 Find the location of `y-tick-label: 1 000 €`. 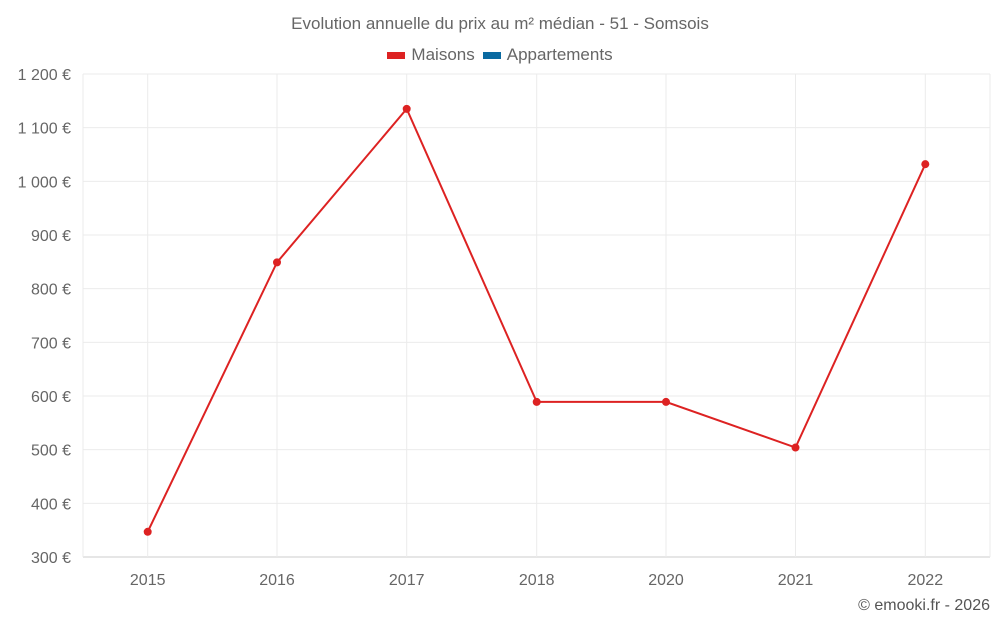

y-tick-label: 1 000 € is located at coordinates (44, 182).